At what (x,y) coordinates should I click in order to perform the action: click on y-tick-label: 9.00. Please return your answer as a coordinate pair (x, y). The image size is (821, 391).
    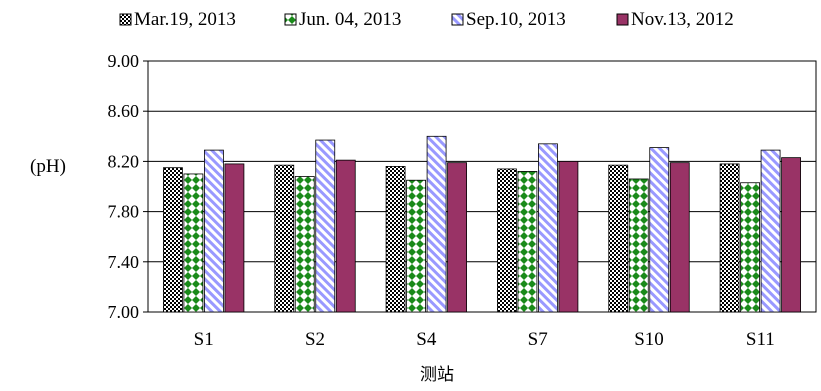
    Looking at the image, I should click on (124, 61).